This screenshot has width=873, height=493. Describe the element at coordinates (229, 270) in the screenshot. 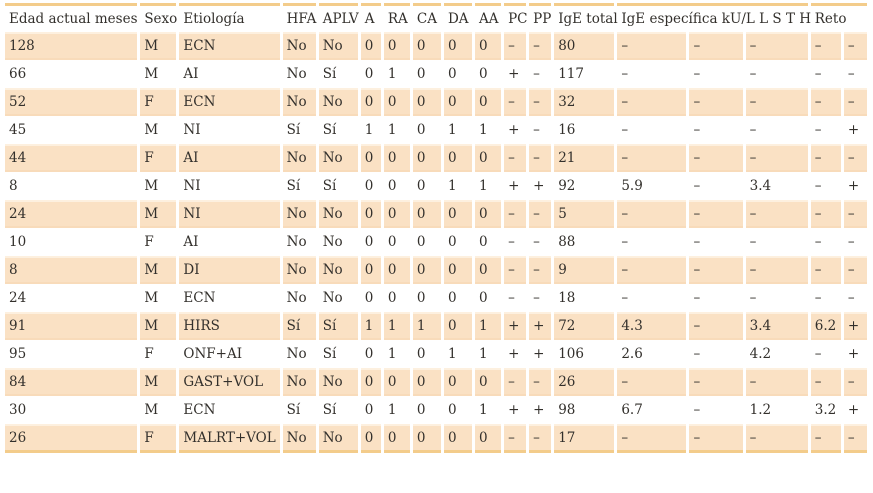

I see `table-cell: DI` at that location.